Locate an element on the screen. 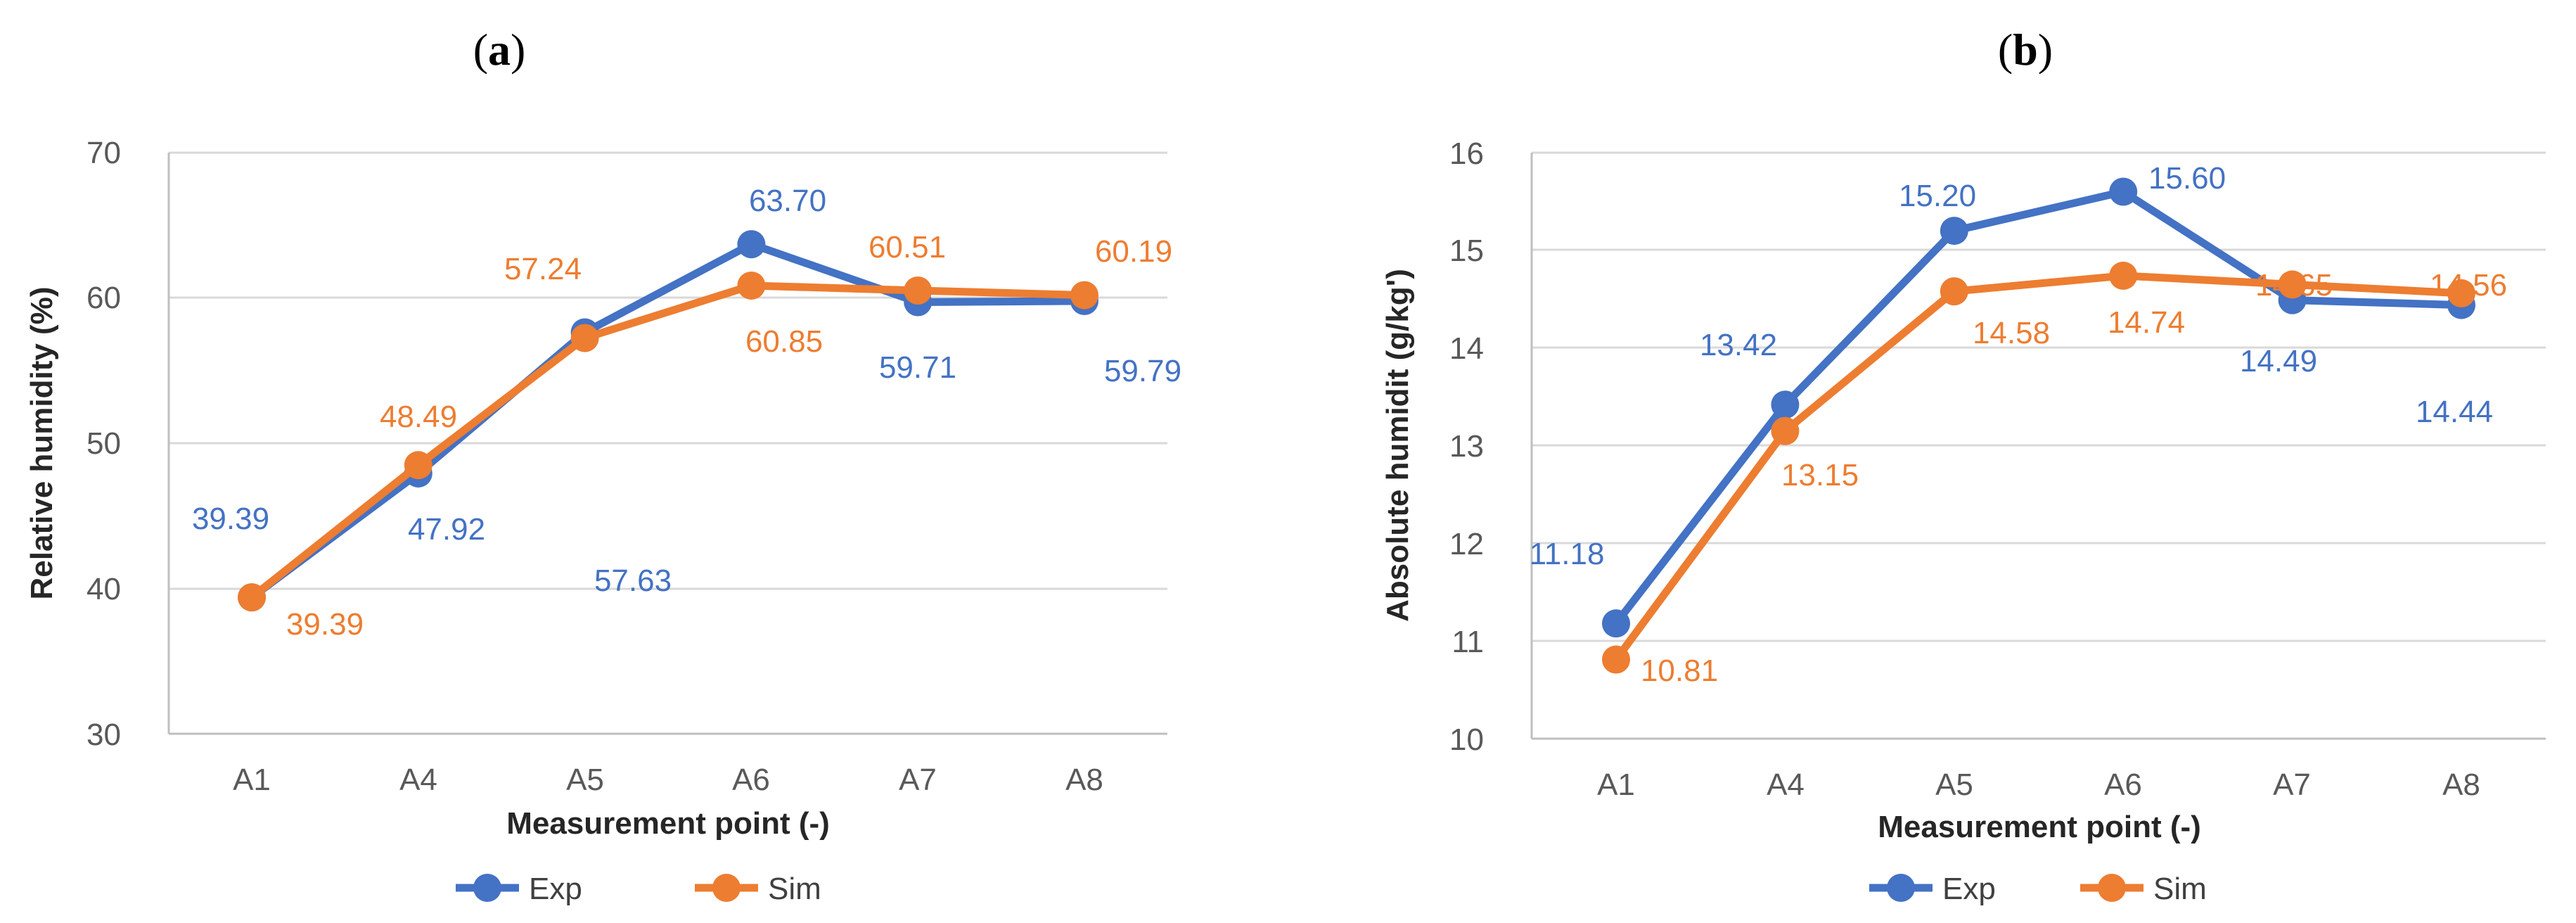 This screenshot has height=923, width=2576. data-label: 60.85 is located at coordinates (784, 341).